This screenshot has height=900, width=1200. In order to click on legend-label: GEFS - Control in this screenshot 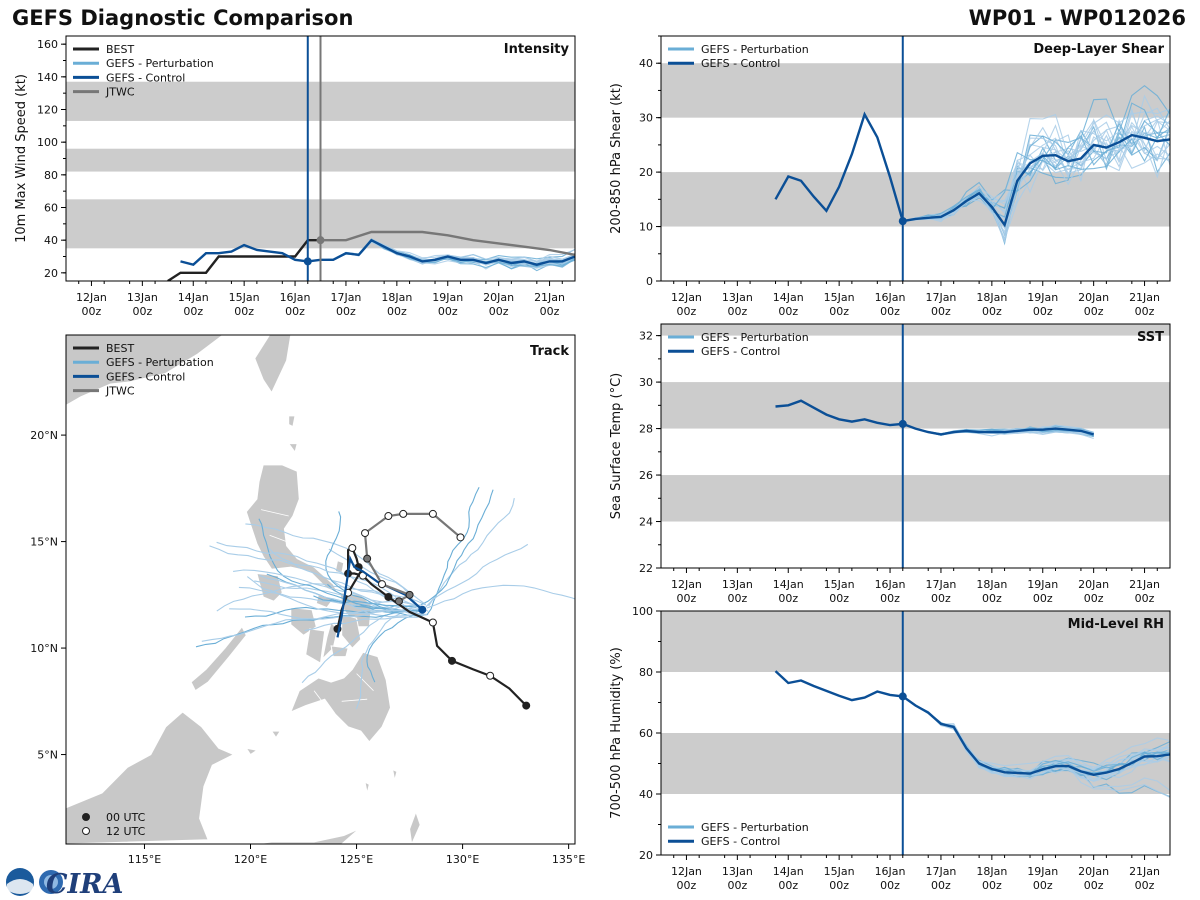, I will do `click(145, 77)`.